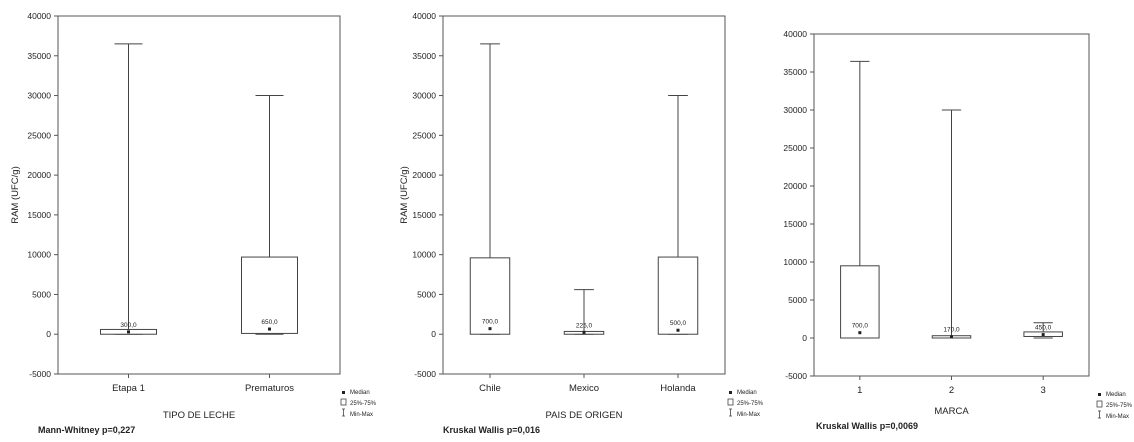  What do you see at coordinates (951, 411) in the screenshot?
I see `x-axis-label: MARCA` at bounding box center [951, 411].